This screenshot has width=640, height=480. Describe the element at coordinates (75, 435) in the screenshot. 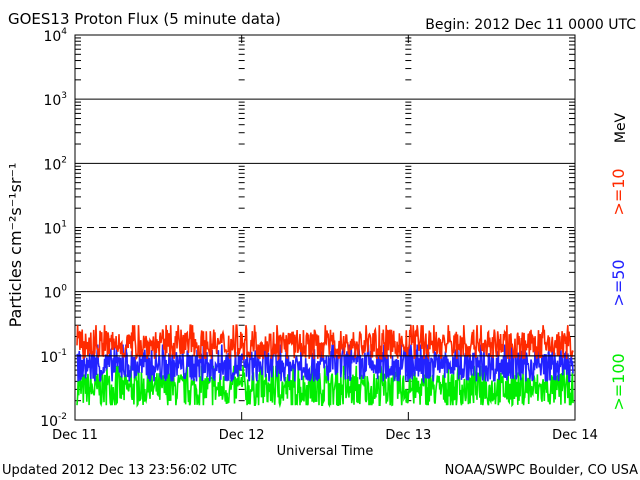

I see `x-tick-label: Dec 11` at that location.